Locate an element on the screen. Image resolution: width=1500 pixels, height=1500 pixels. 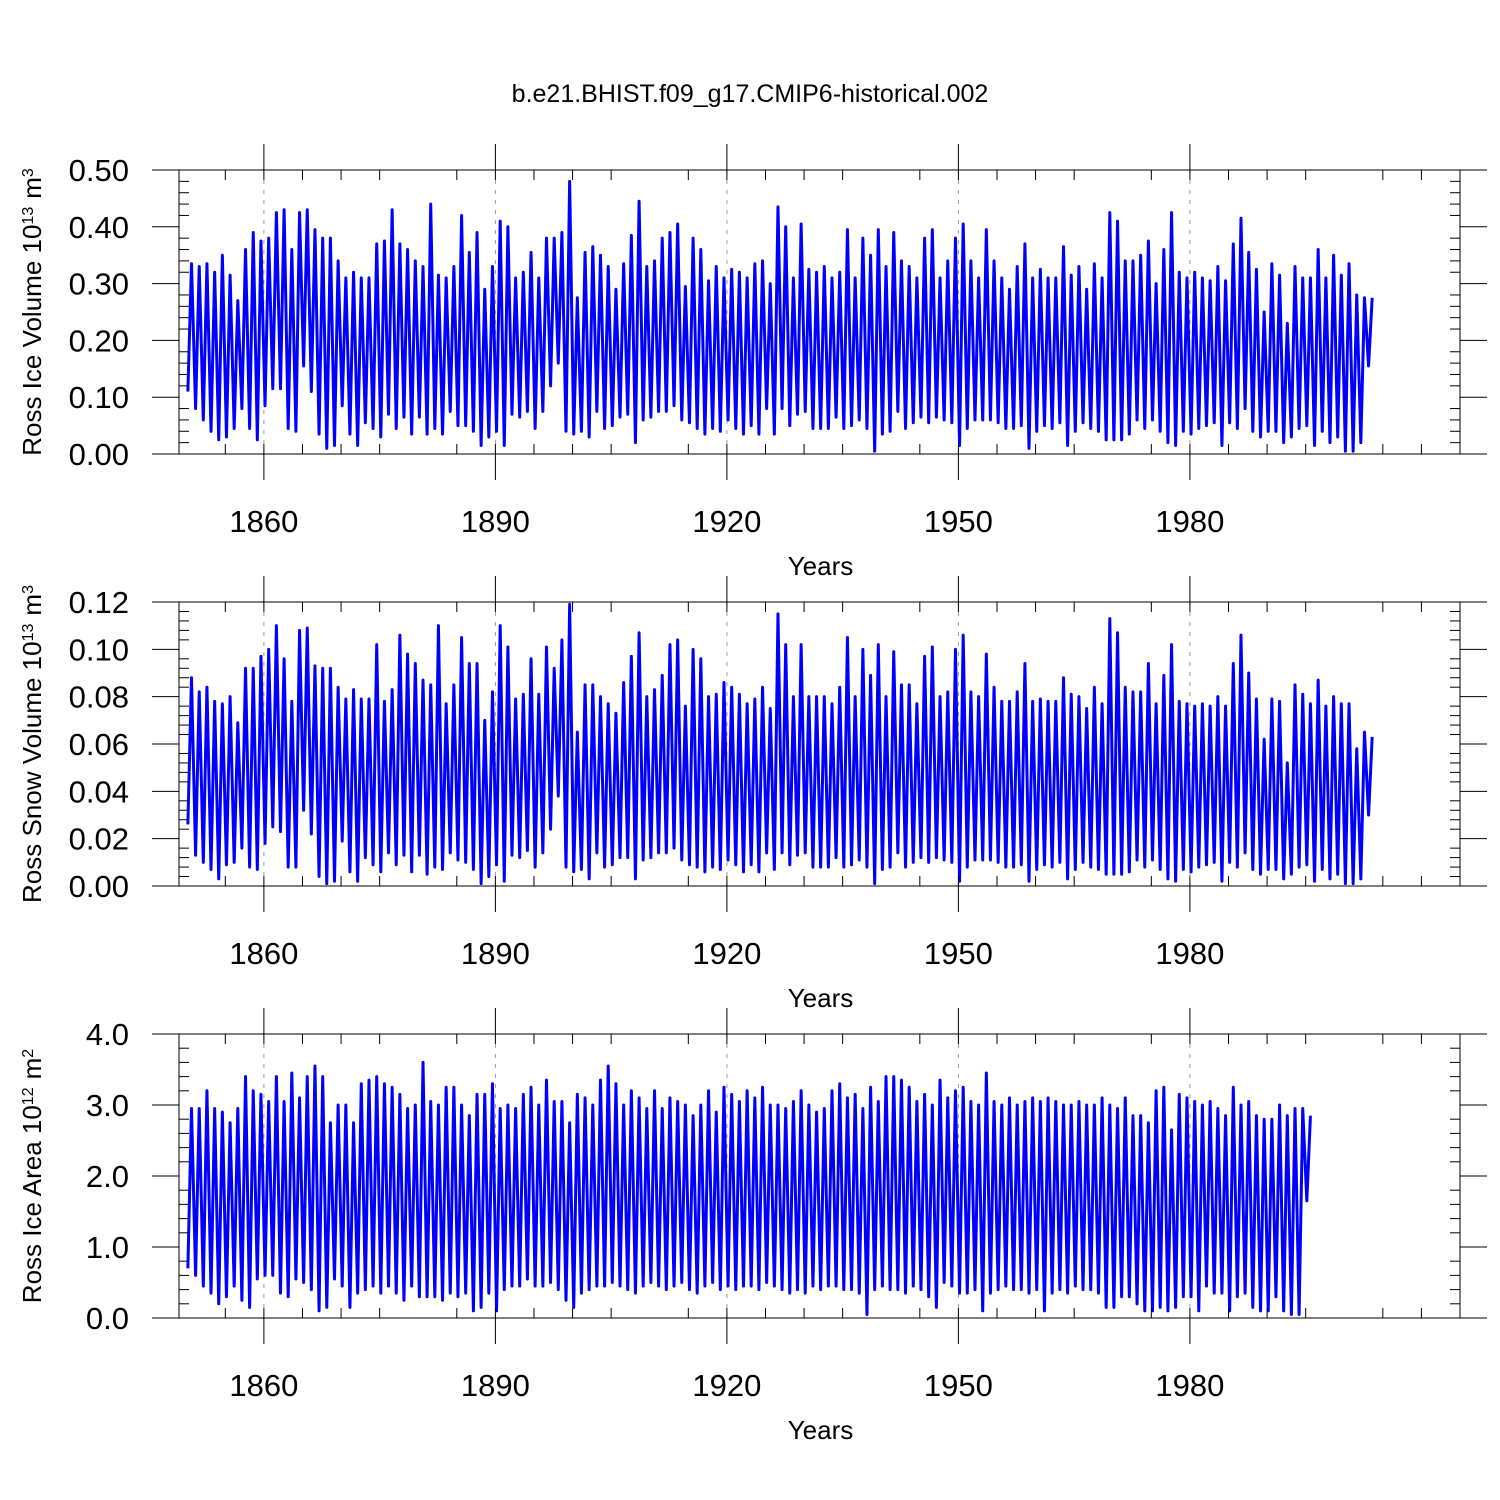
y-tick-label: 0.08 is located at coordinates (99, 697).